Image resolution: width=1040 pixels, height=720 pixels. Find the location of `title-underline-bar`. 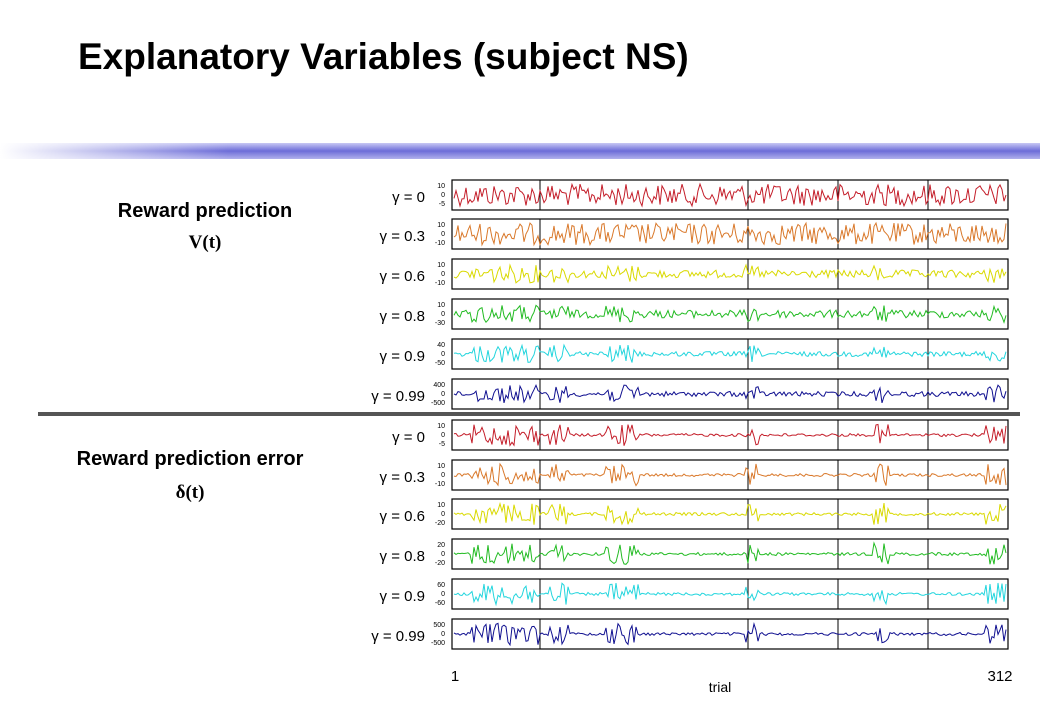

title-underline-bar is located at coordinates (520, 151).